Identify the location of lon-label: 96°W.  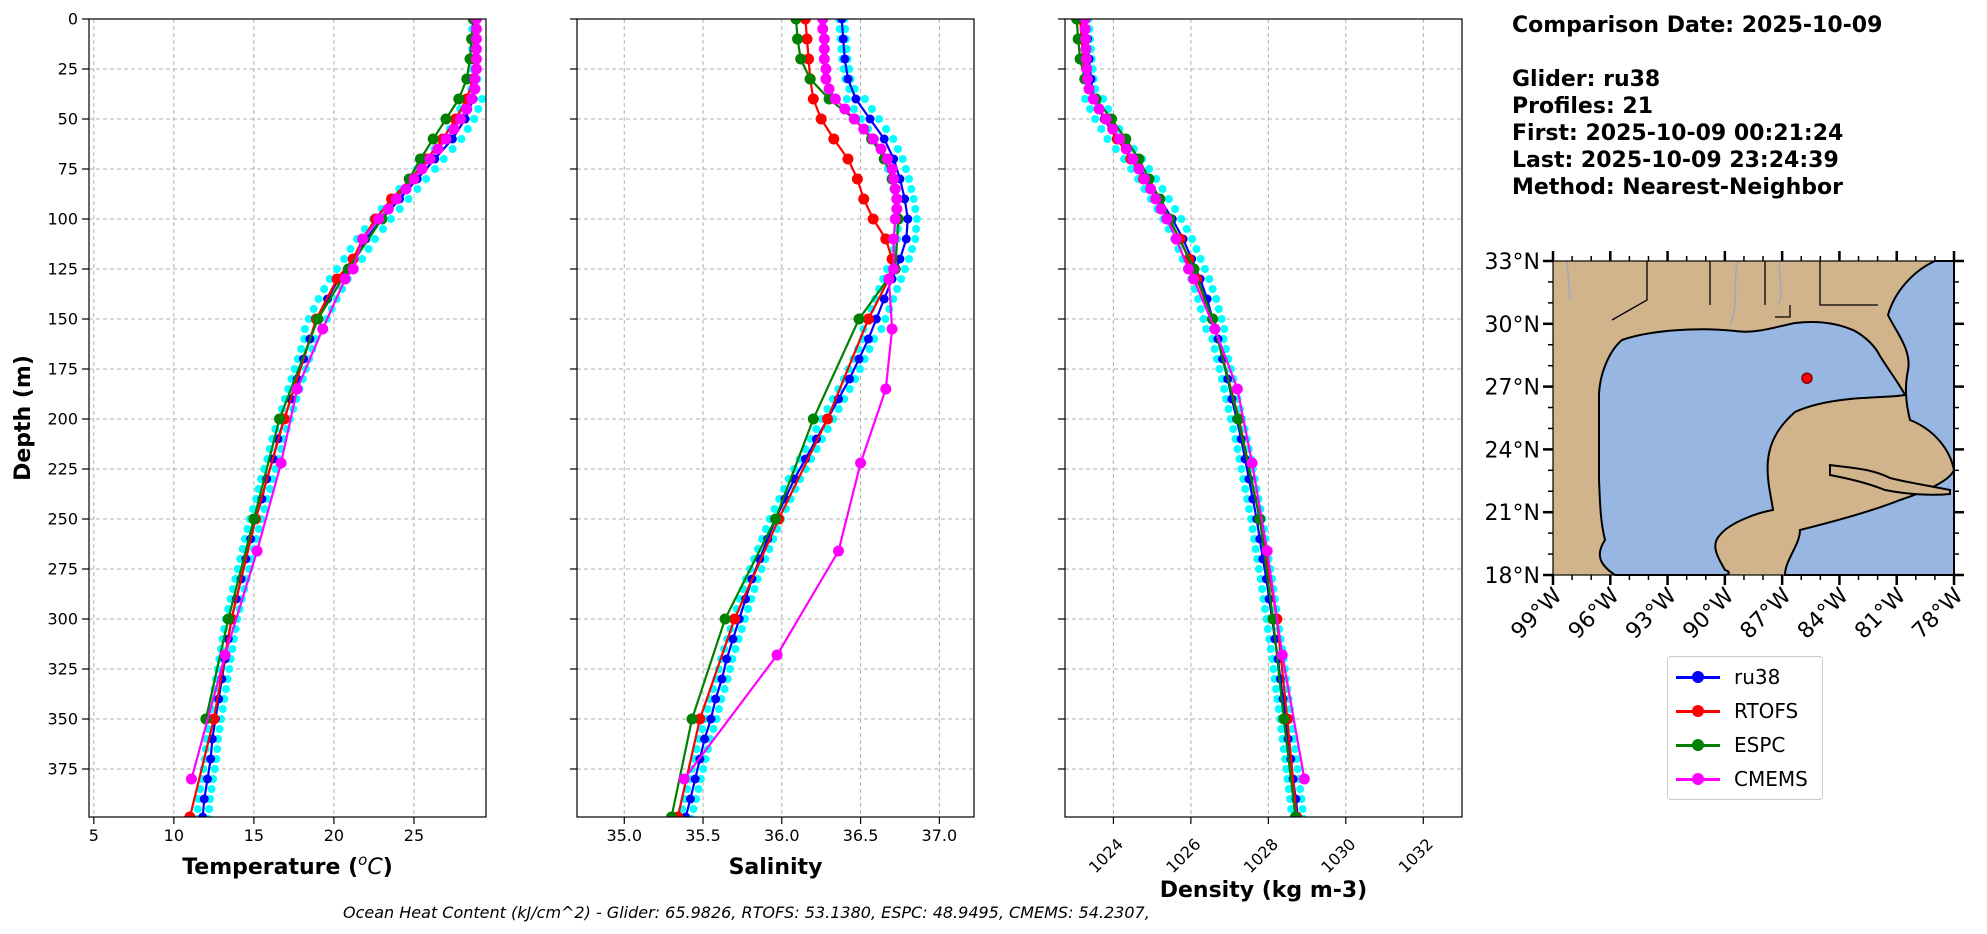
(1594, 613).